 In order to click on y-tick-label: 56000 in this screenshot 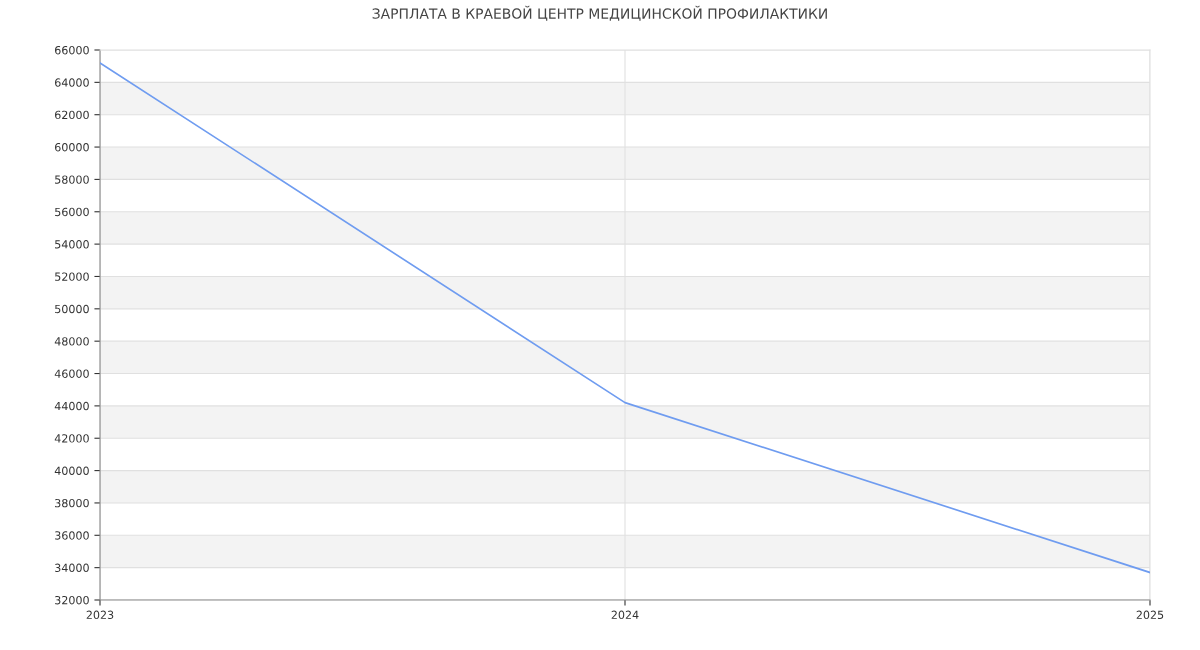, I will do `click(72, 212)`.